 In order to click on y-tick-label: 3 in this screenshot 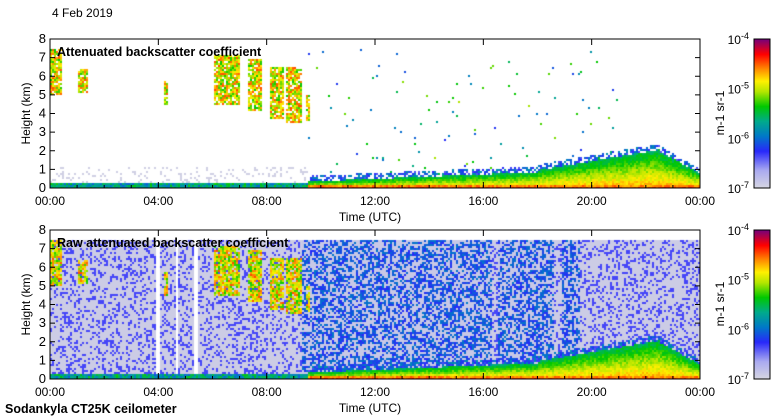, I will do `click(42, 131)`.